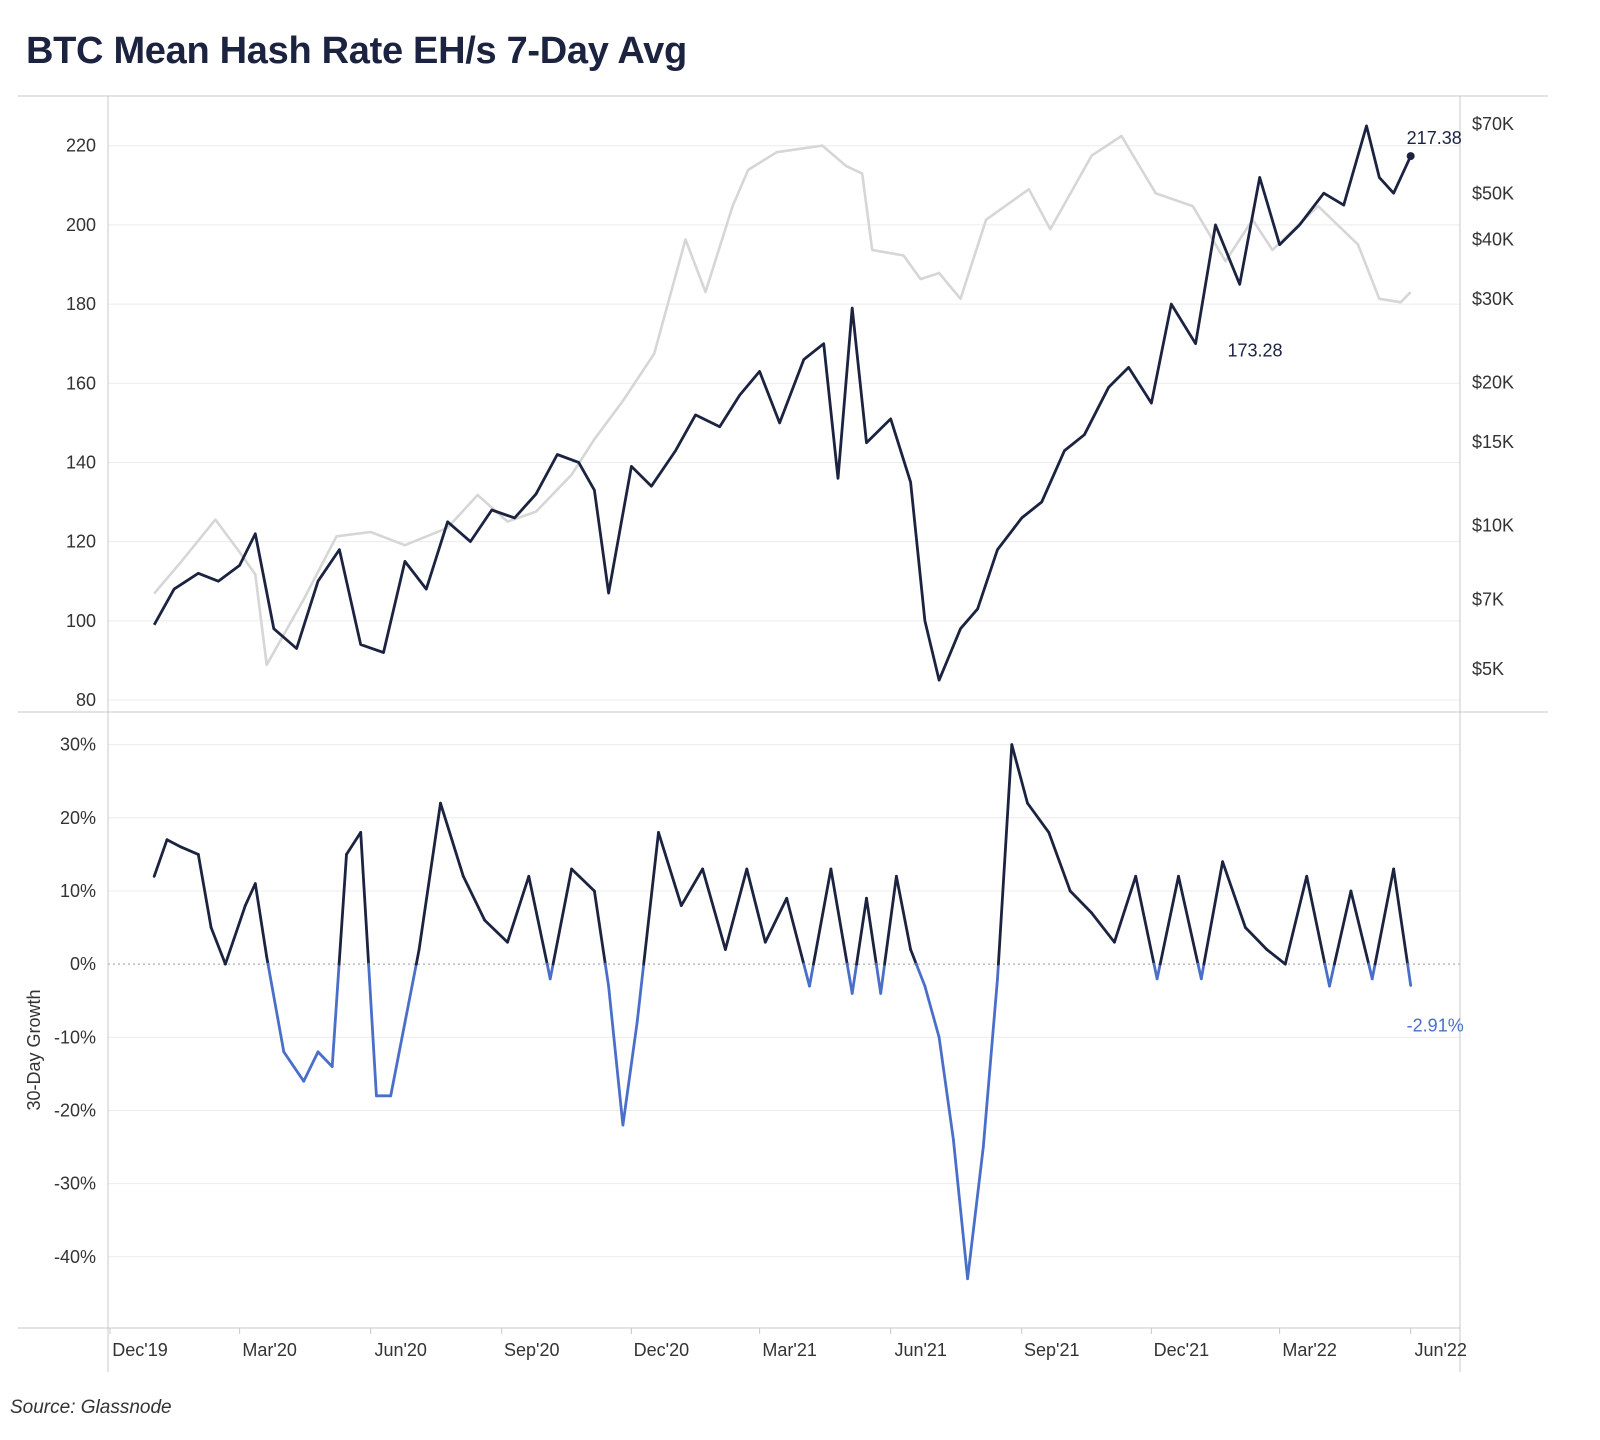 Image resolution: width=1600 pixels, height=1440 pixels. What do you see at coordinates (1493, 299) in the screenshot?
I see `y-tick-label-right: $30K` at bounding box center [1493, 299].